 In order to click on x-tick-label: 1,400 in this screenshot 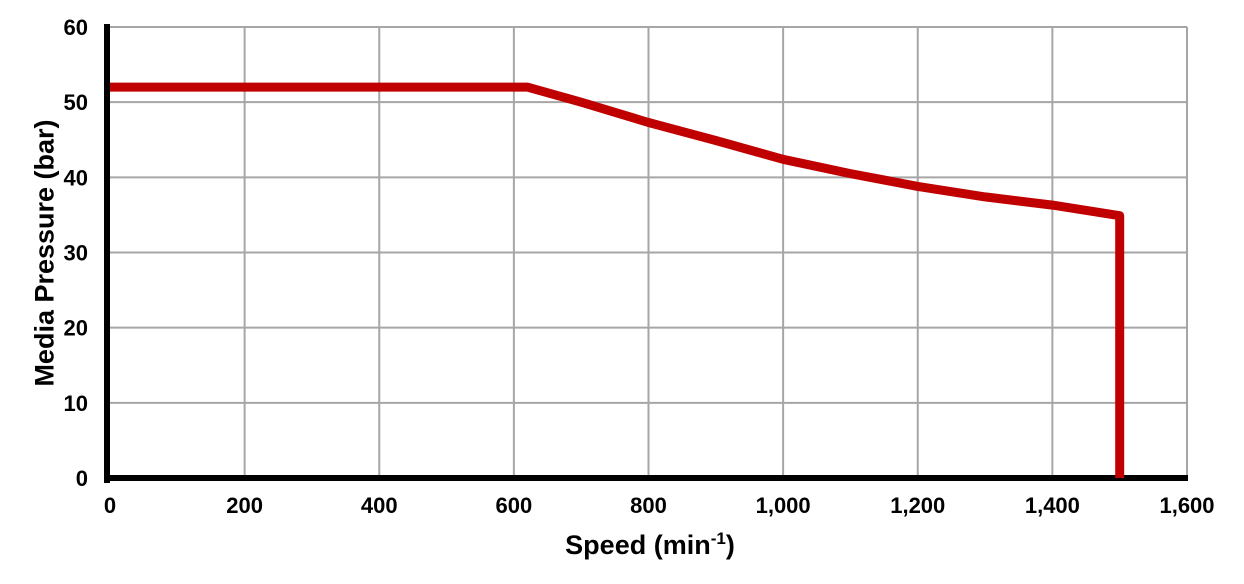, I will do `click(1052, 505)`.